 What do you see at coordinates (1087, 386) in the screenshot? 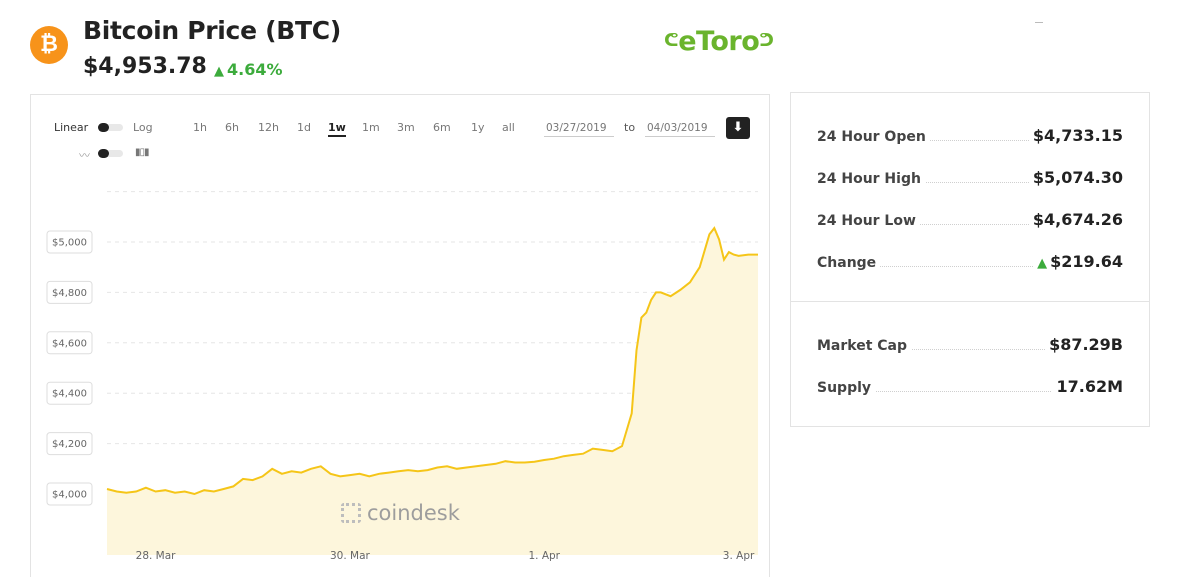
I see `stat-value: 17.62M` at bounding box center [1087, 386].